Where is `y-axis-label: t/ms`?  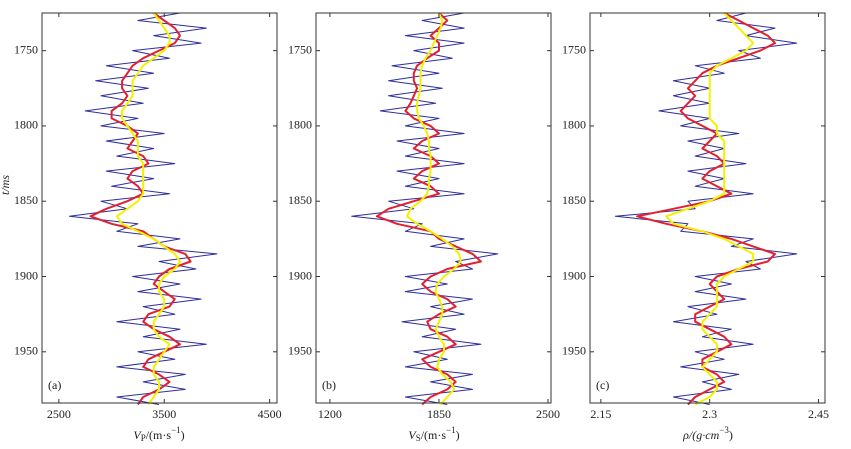
y-axis-label: t/ms is located at coordinates (6, 185).